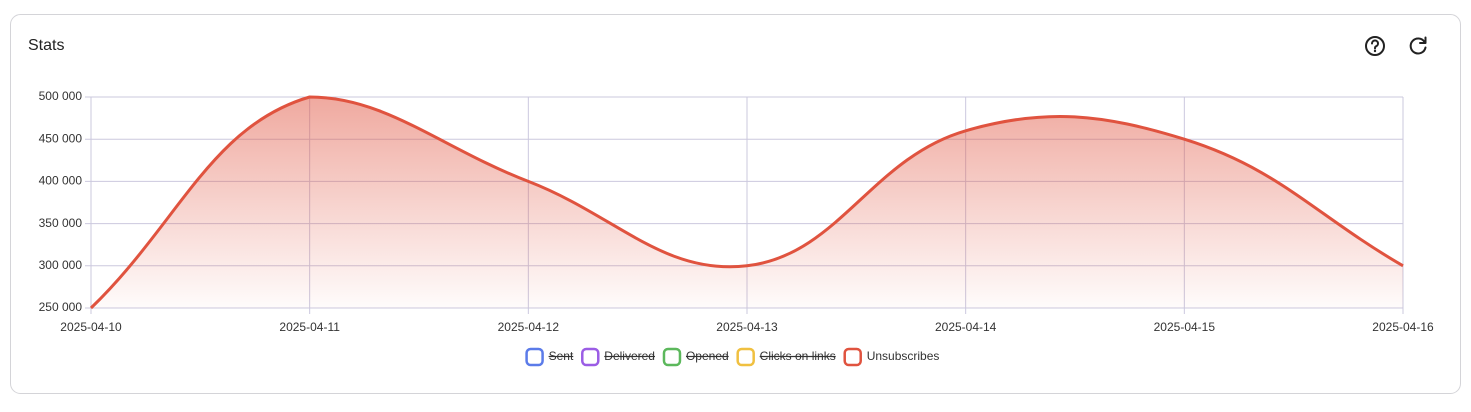 The width and height of the screenshot is (1471, 412). I want to click on legend-item: Delivered, so click(618, 357).